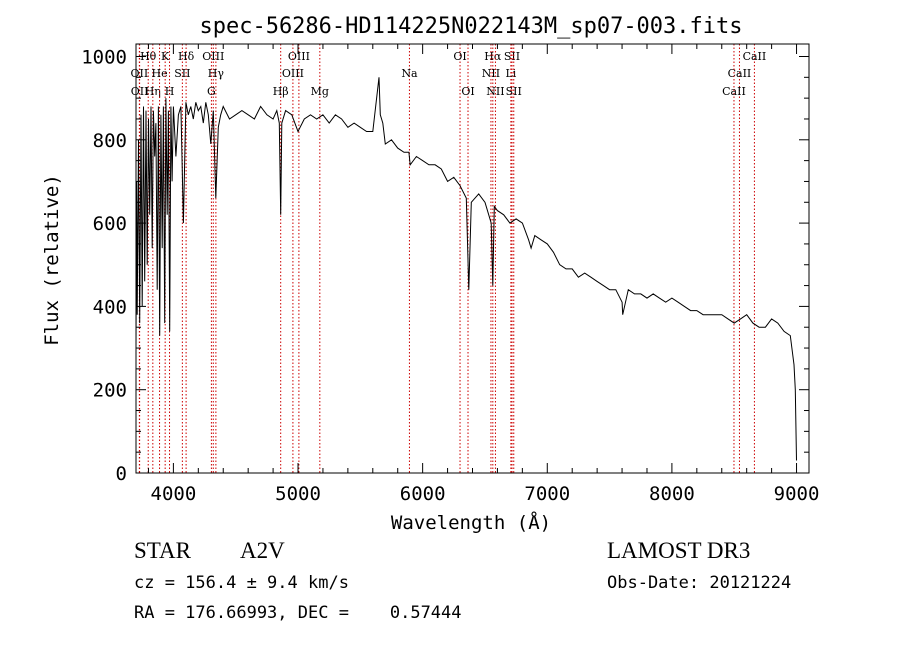  I want to click on line-marker-label-25: CaII, so click(755, 56).